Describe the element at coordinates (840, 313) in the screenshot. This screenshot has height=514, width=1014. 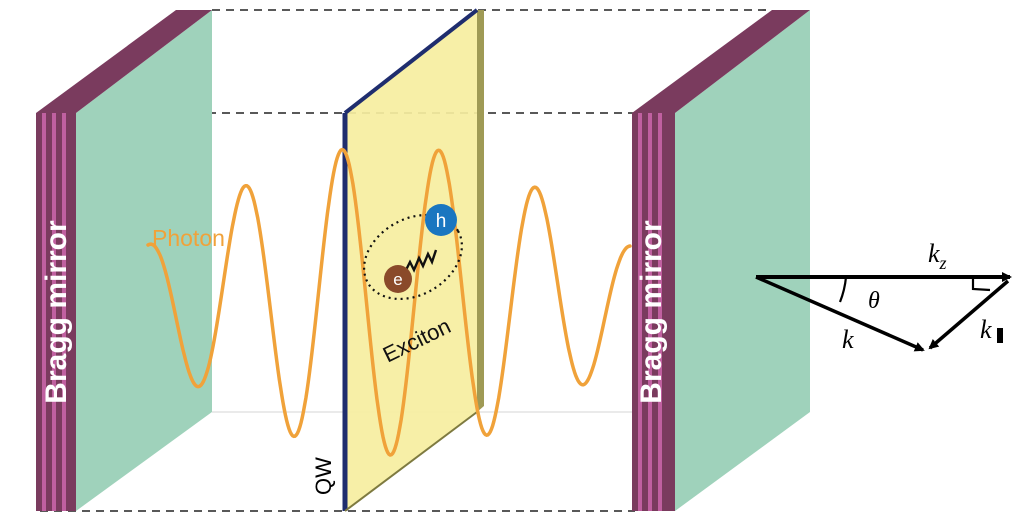
I see `k-arrow` at that location.